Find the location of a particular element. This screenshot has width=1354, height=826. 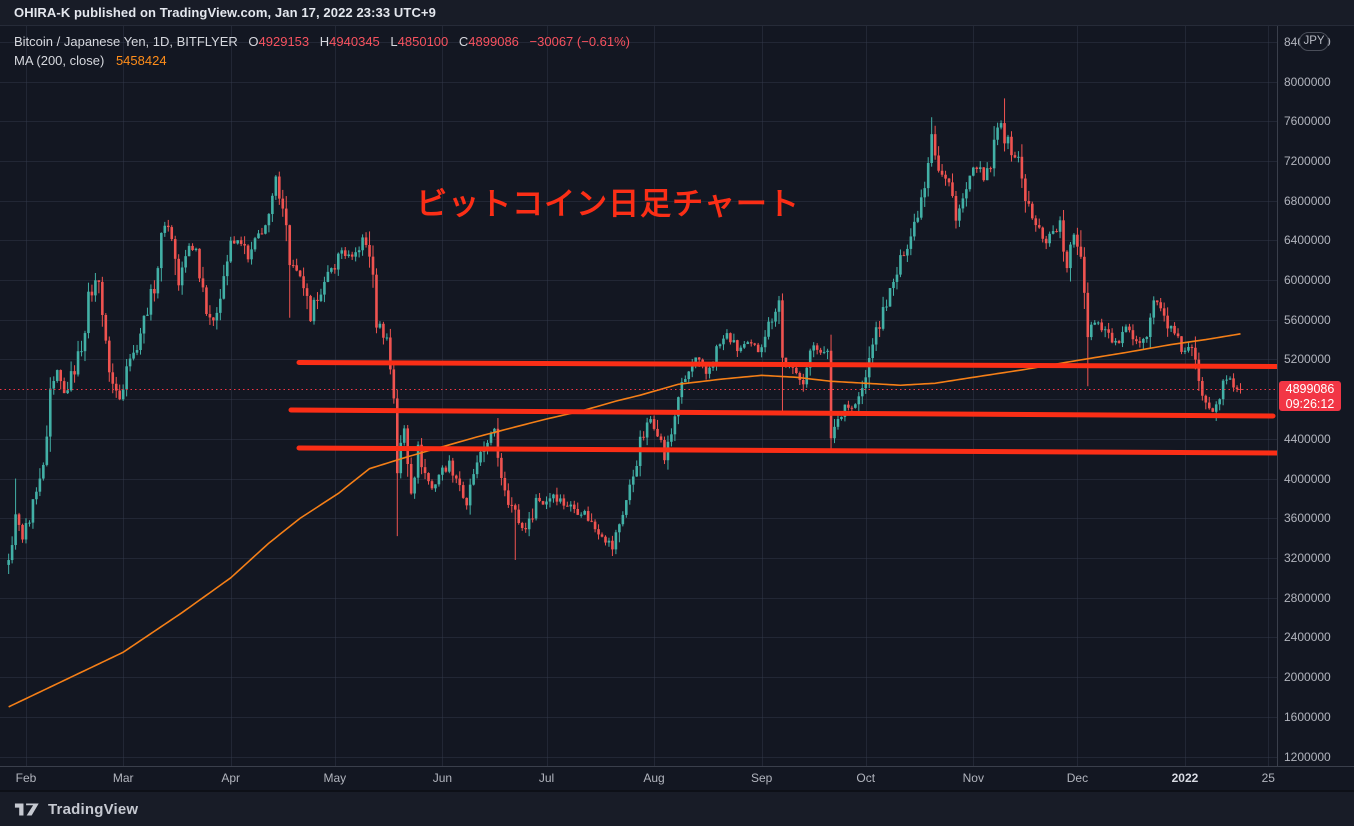

bar-countdown: 09:26:12 is located at coordinates (1310, 403).